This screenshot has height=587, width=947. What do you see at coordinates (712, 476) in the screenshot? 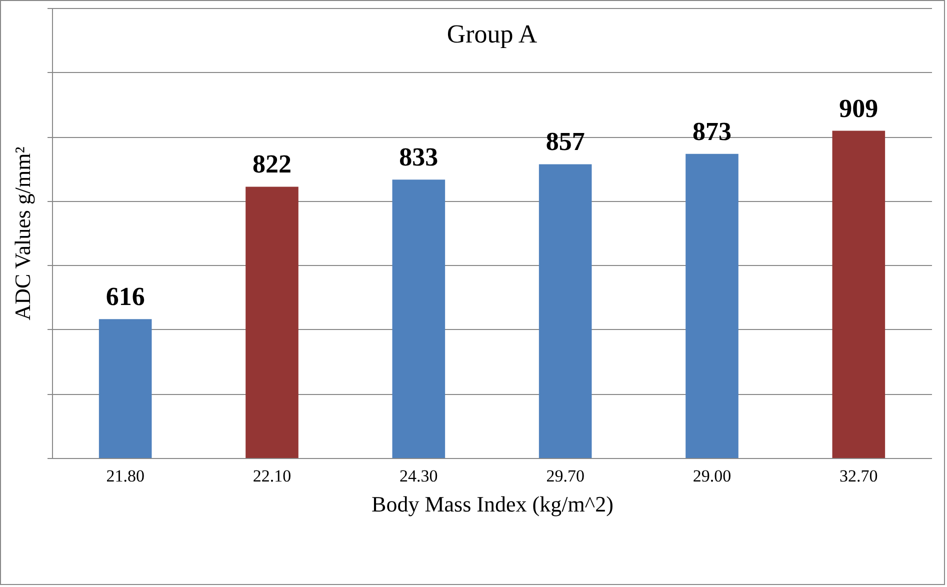
I see `x-tick-label: 29.00` at bounding box center [712, 476].